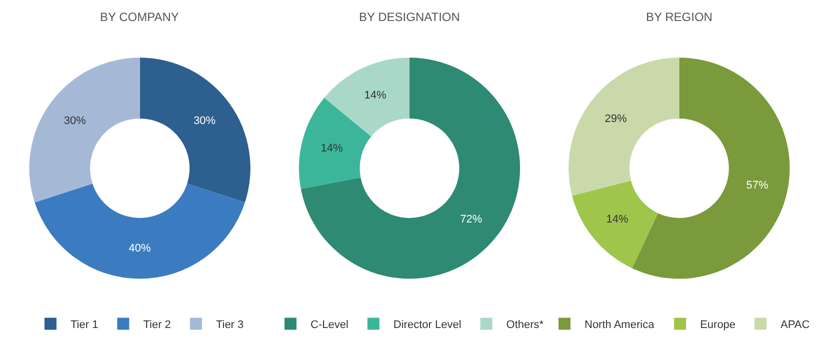  Describe the element at coordinates (84, 324) in the screenshot. I see `legend-label: Tier 1` at that location.